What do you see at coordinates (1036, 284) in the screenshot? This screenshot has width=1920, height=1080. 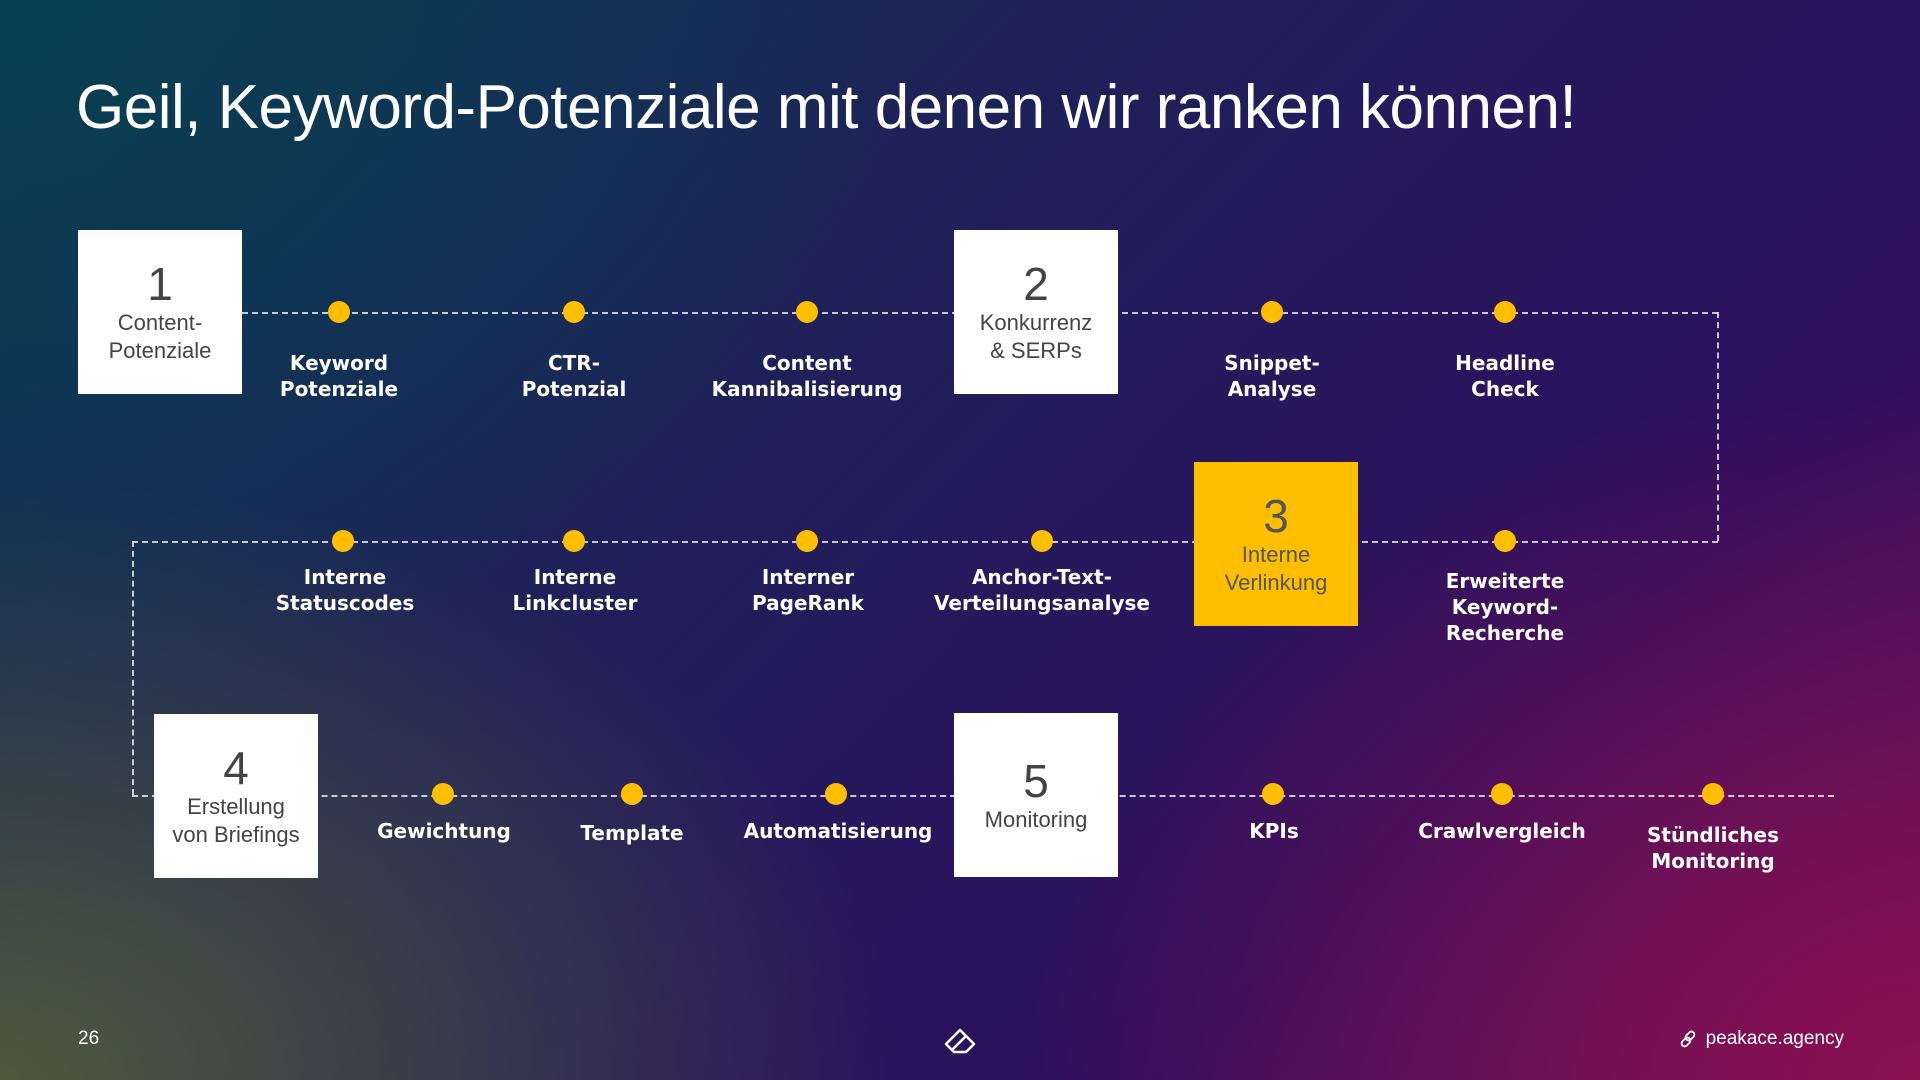 I see `step-number: 2` at bounding box center [1036, 284].